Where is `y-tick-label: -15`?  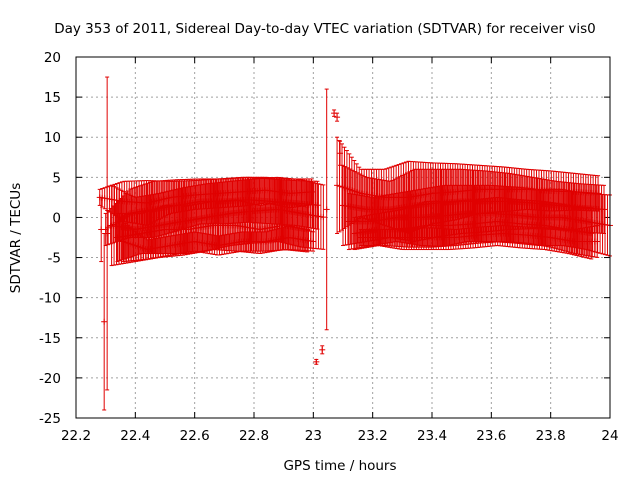
y-tick-label: -15 is located at coordinates (50, 339).